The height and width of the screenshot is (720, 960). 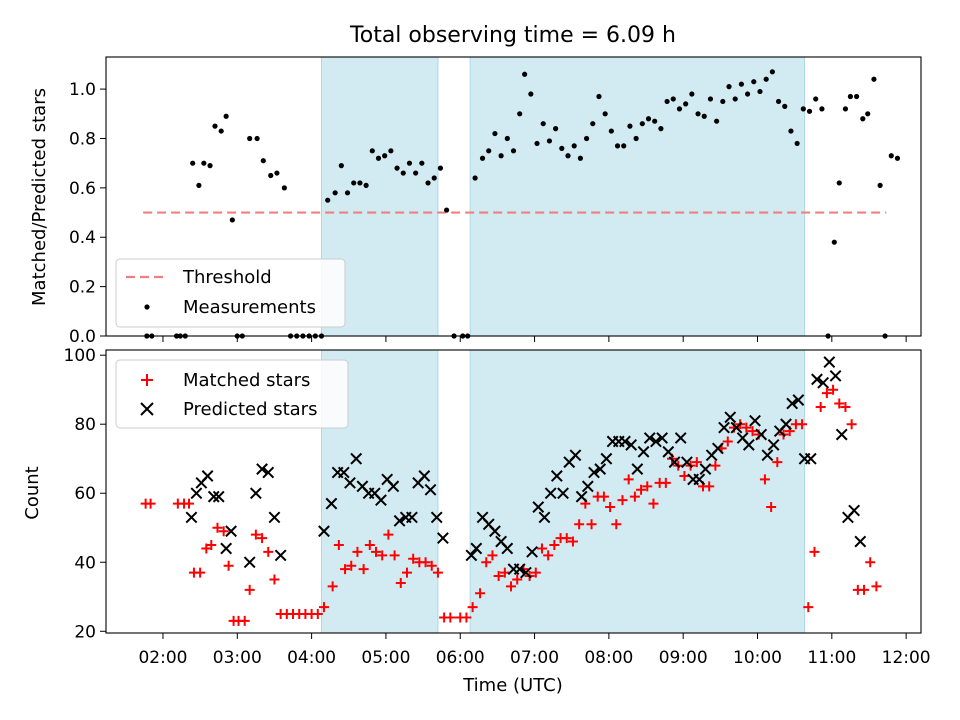 What do you see at coordinates (512, 35) in the screenshot?
I see `chart-title: Total observing time = 6.09 h` at bounding box center [512, 35].